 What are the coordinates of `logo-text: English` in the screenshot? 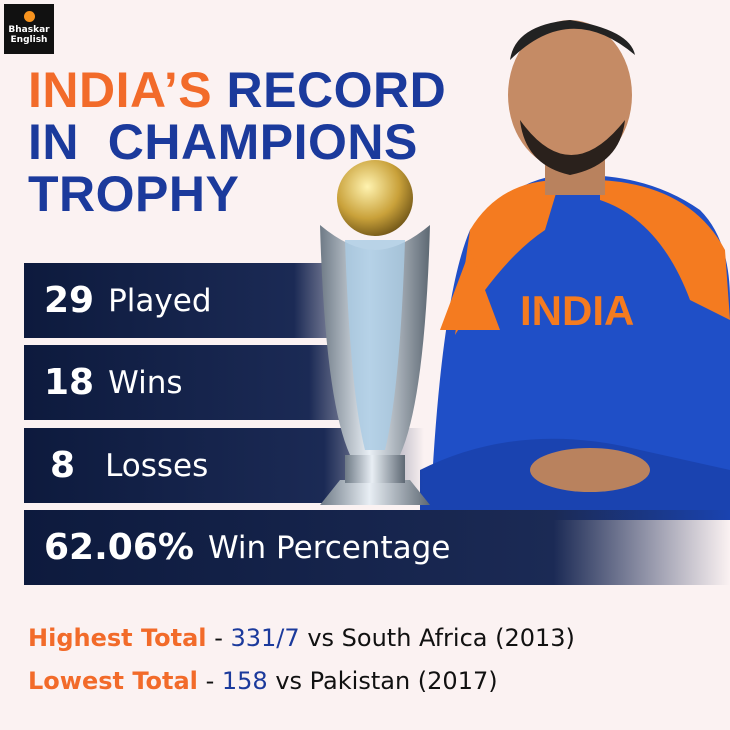 It's located at (29, 40).